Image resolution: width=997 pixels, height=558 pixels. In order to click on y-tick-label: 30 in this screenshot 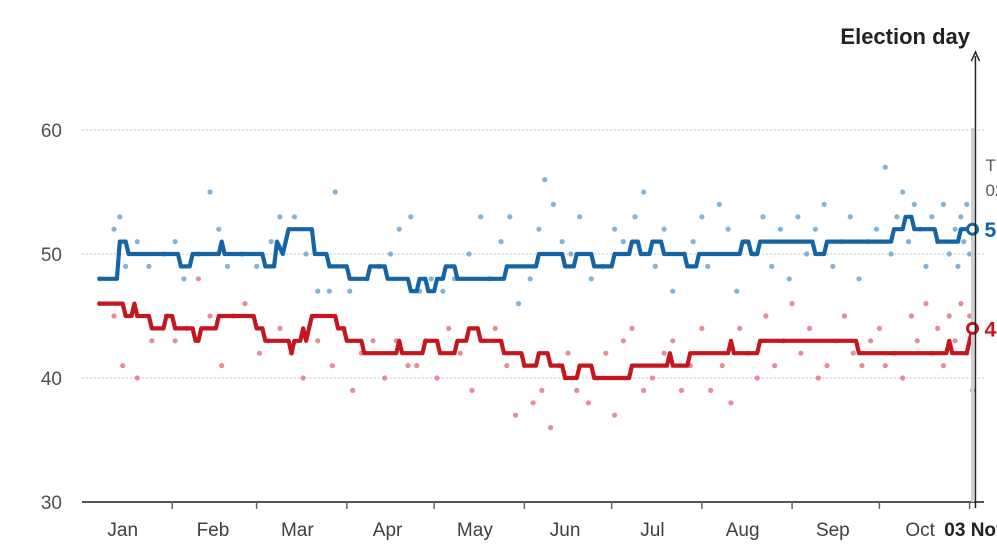, I will do `click(51, 503)`.